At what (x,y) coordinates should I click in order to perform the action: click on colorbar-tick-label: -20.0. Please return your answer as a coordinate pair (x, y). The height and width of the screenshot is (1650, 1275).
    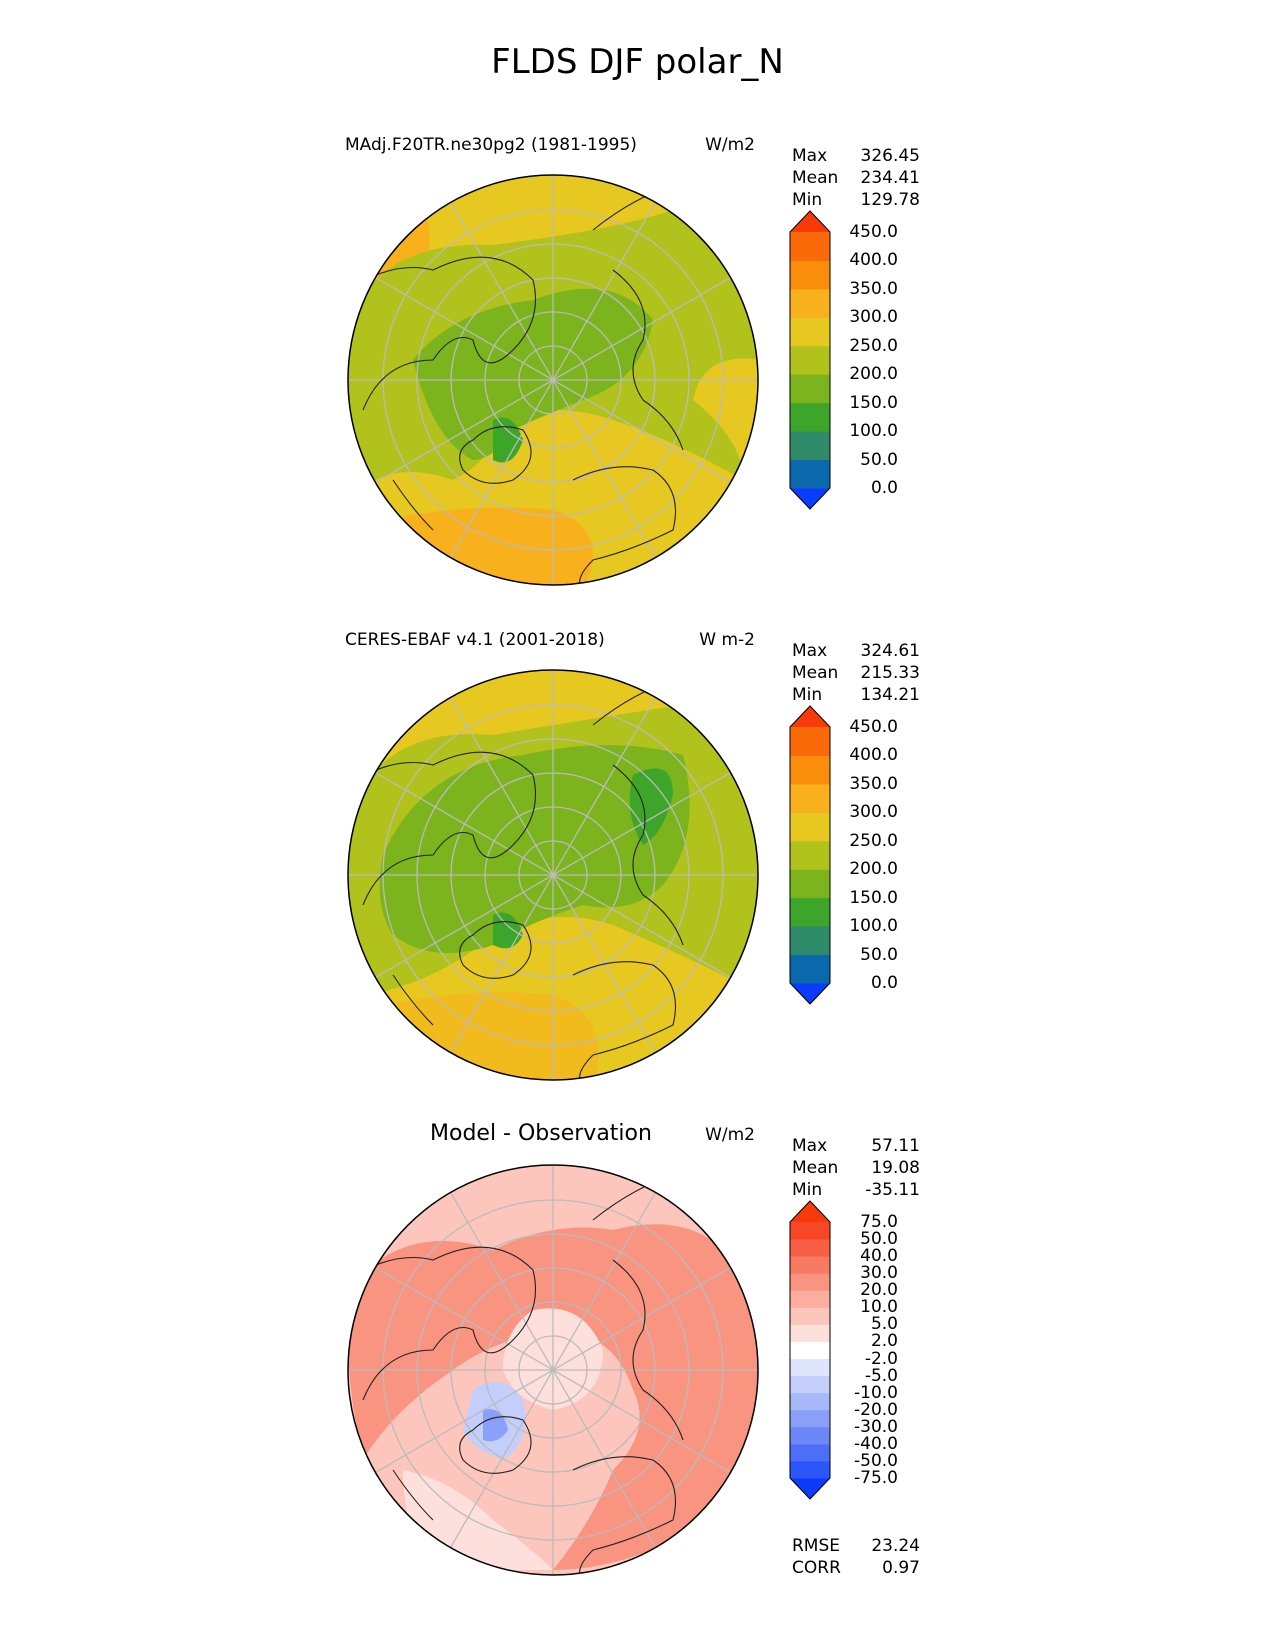
    Looking at the image, I should click on (876, 1409).